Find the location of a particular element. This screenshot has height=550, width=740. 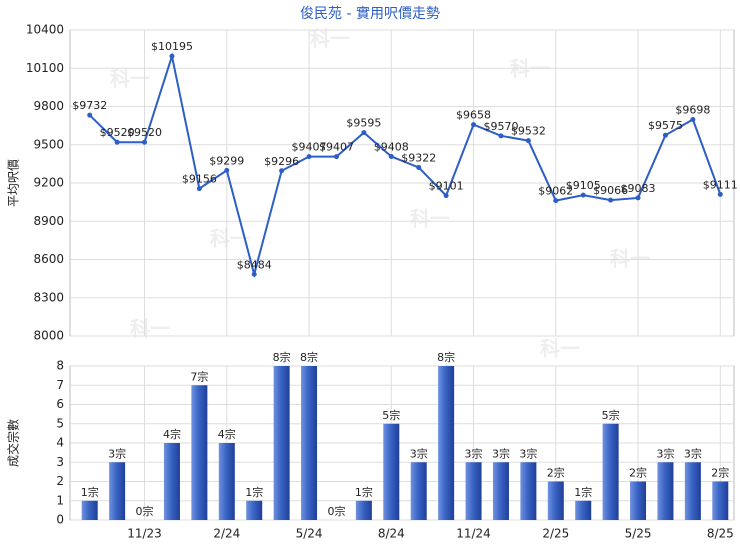

value-label: $9658 is located at coordinates (473, 115).